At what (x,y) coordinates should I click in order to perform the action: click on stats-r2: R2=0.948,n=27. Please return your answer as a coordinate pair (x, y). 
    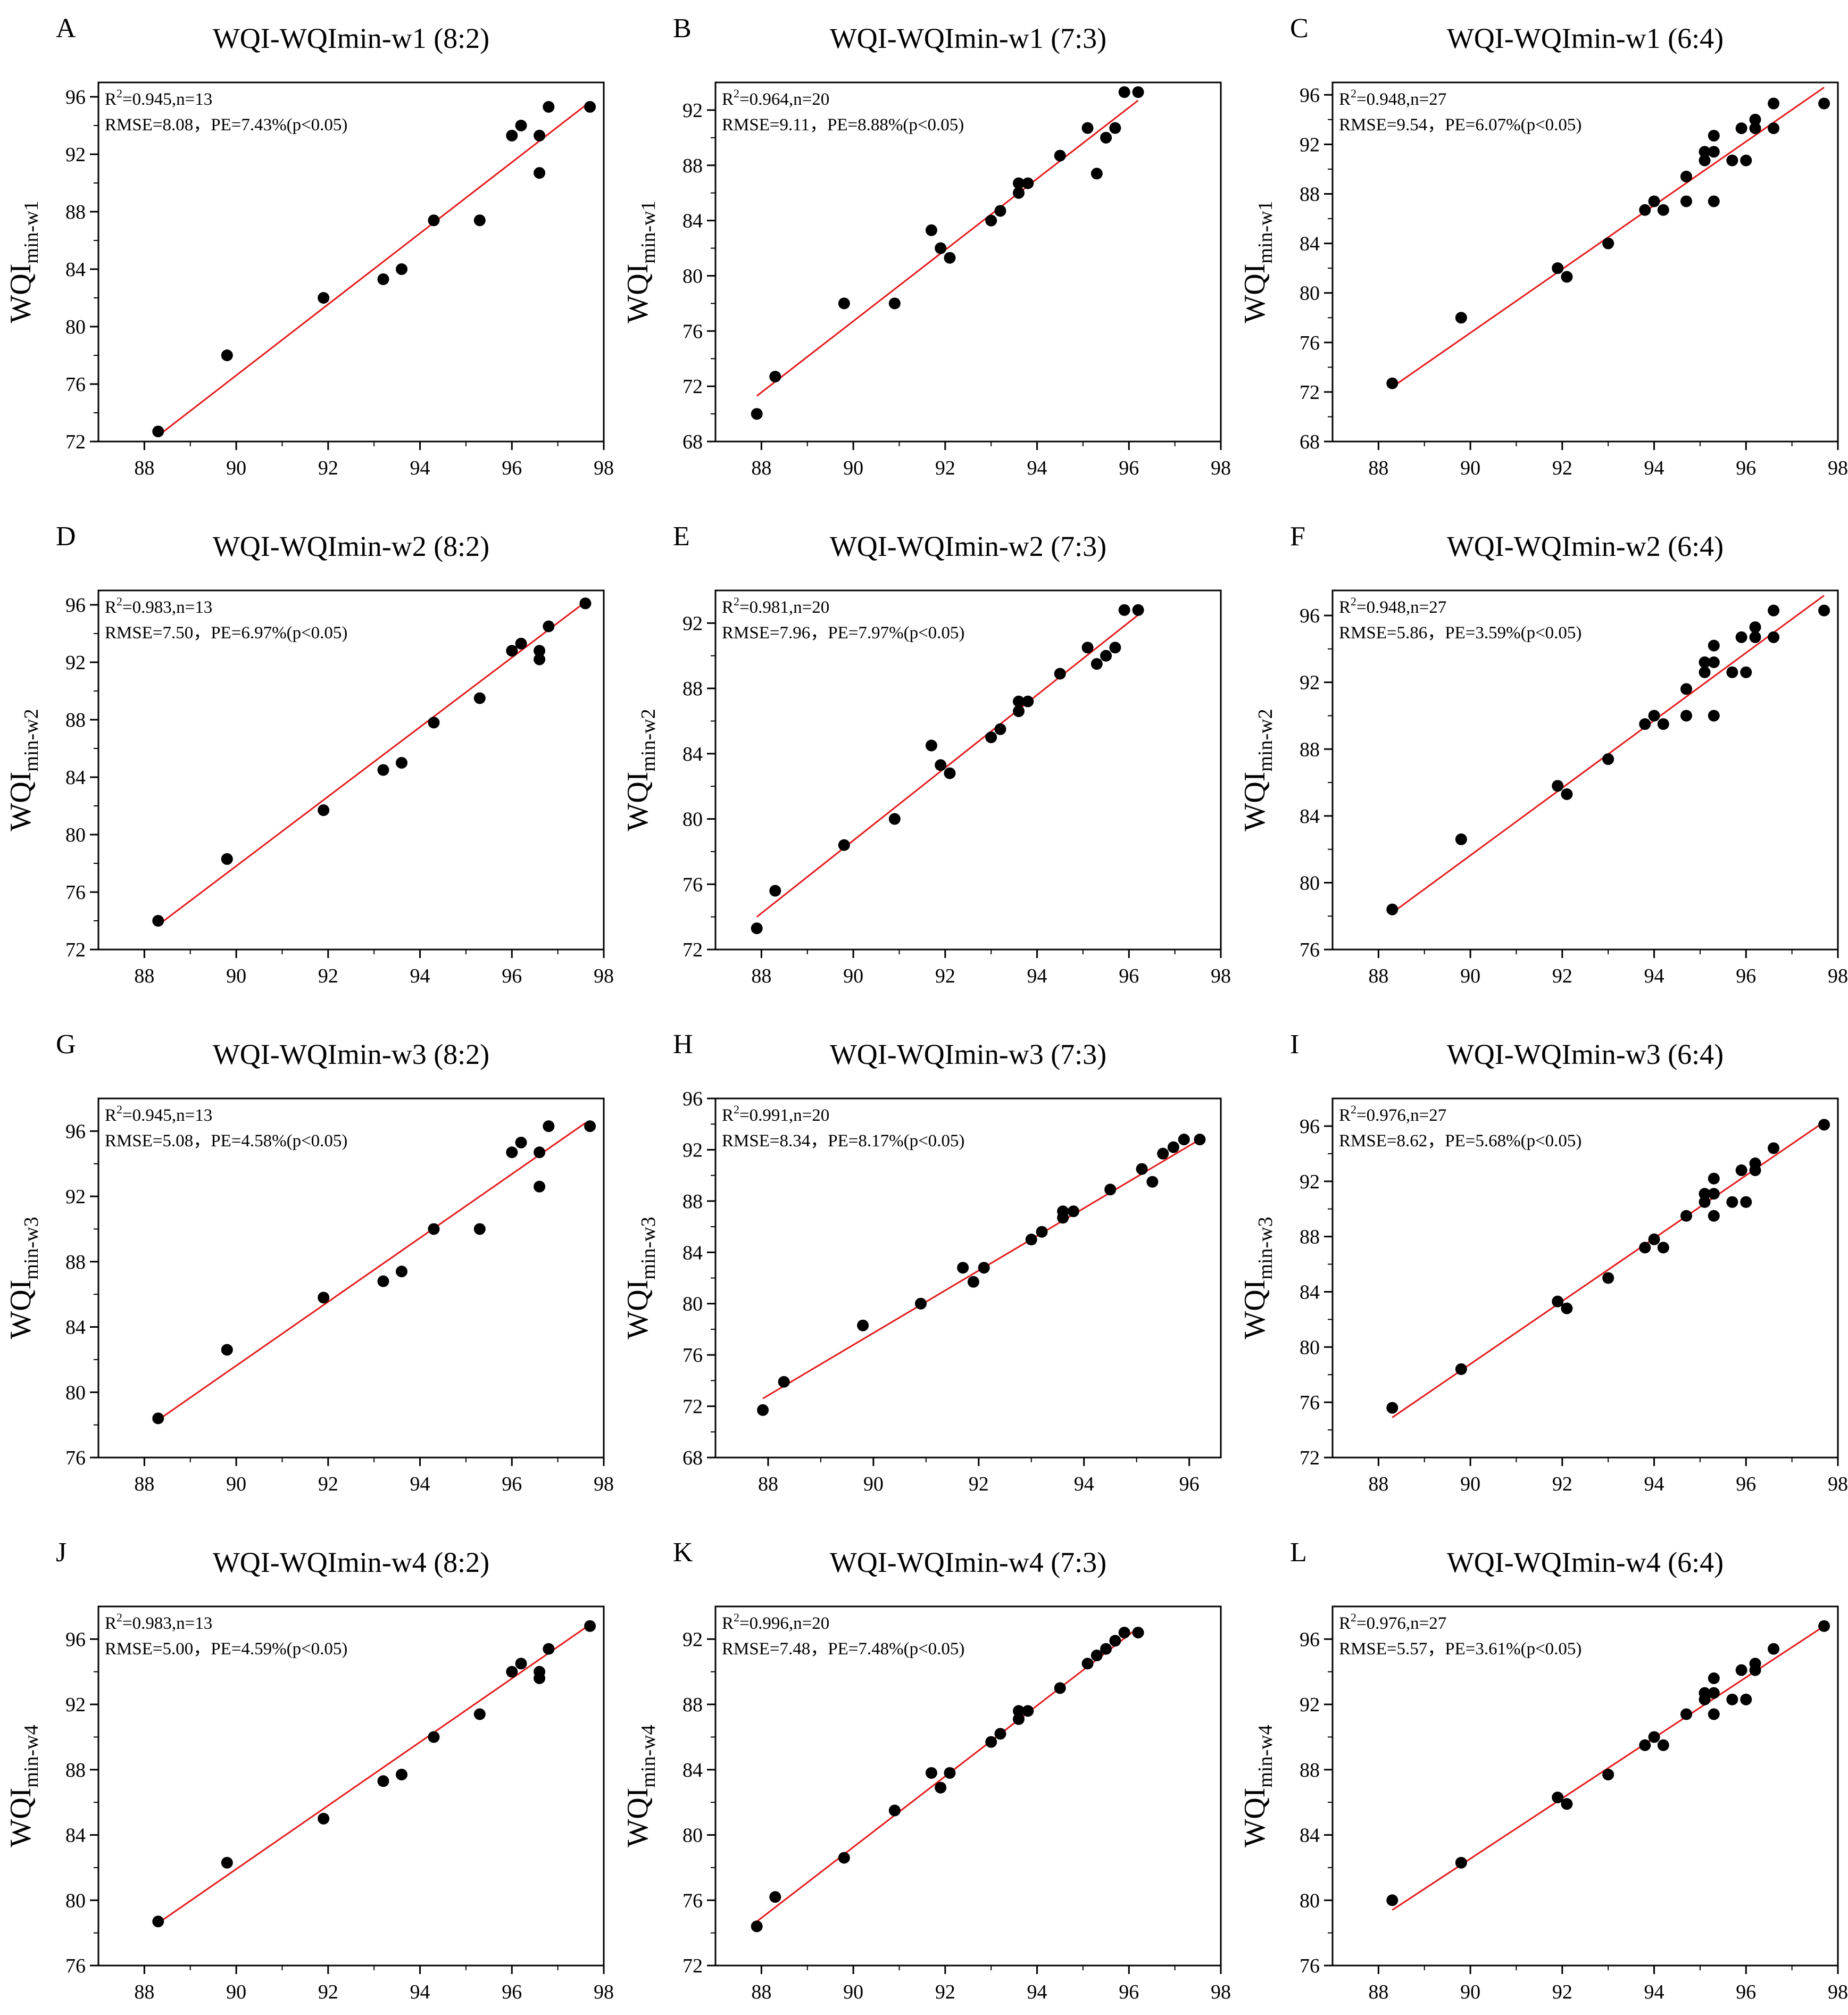
    Looking at the image, I should click on (1393, 606).